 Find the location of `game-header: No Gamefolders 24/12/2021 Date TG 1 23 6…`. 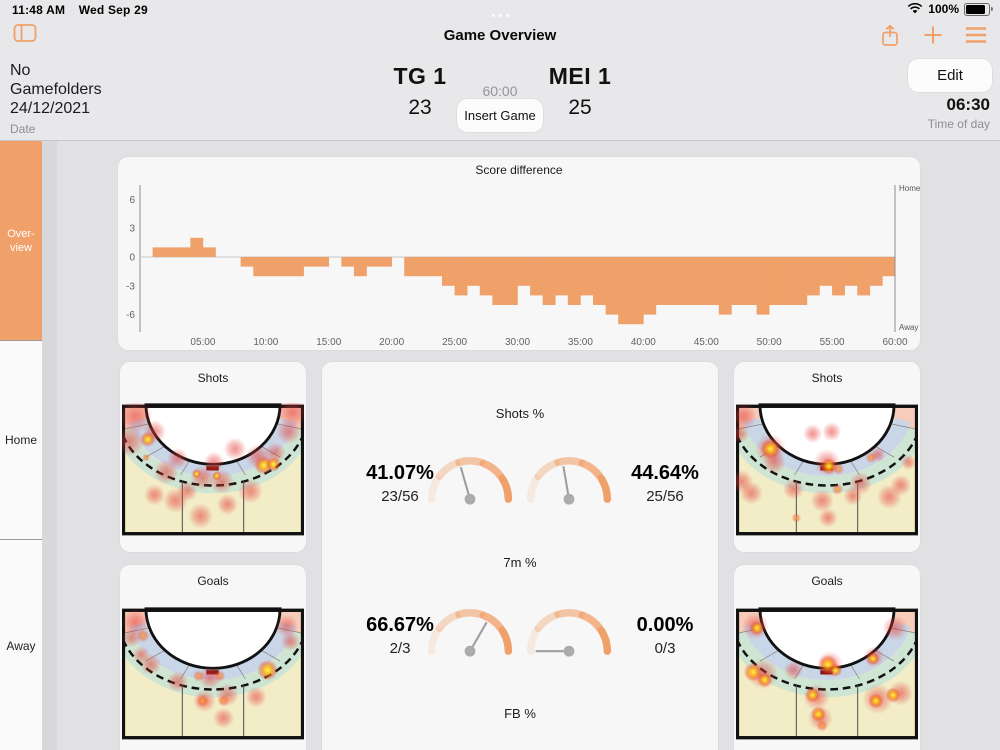

game-header: No Gamefolders 24/12/2021 Date TG 1 23 6… is located at coordinates (500, 98).